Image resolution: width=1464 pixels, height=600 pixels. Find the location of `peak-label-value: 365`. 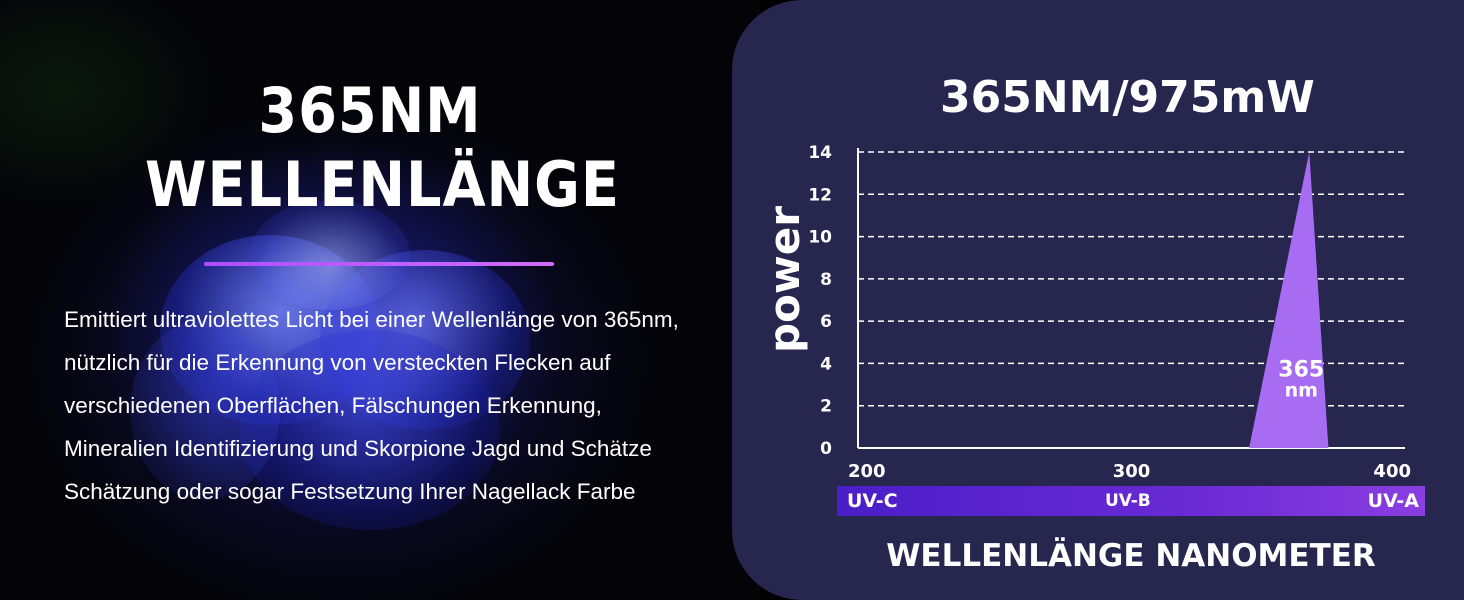

peak-label-value: 365 is located at coordinates (1301, 370).